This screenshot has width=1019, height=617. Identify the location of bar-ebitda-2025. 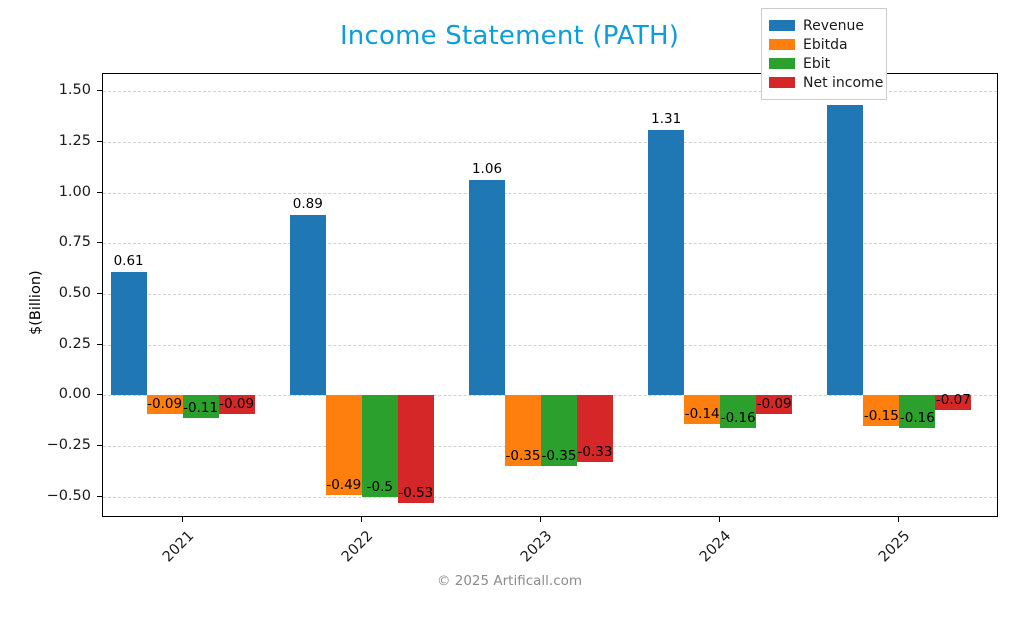
(881, 410).